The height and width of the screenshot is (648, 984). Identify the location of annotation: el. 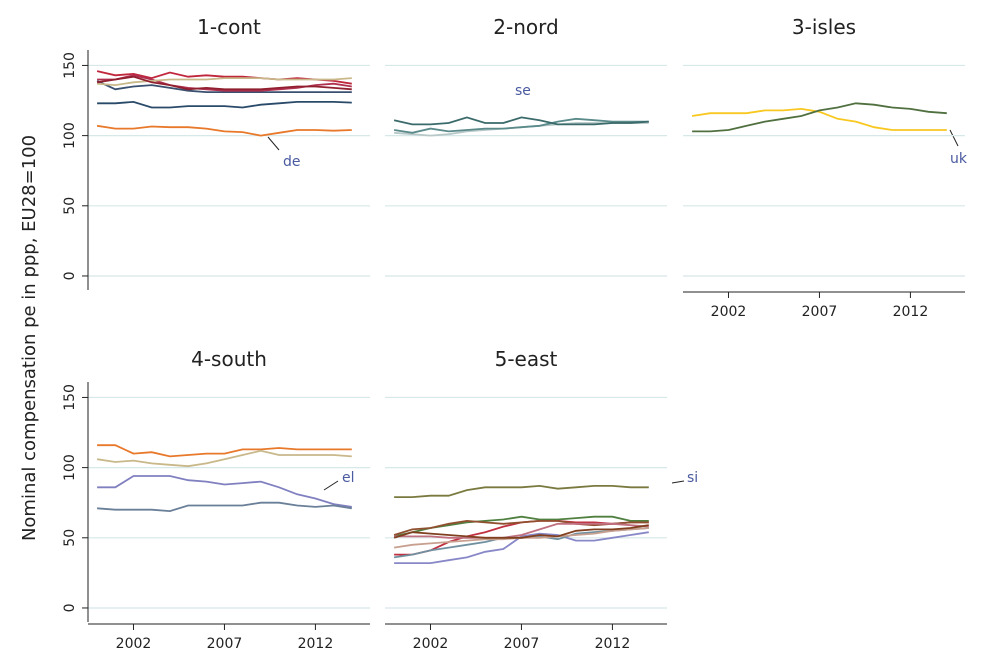
(348, 478).